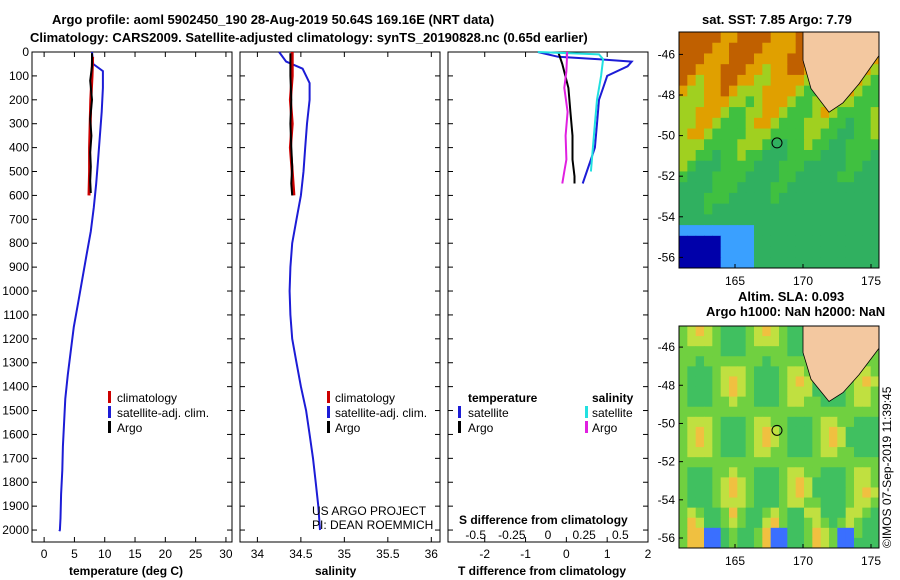 Image resolution: width=900 pixels, height=580 pixels. Describe the element at coordinates (503, 398) in the screenshot. I see `legend-heading-temperature: temperature` at that location.